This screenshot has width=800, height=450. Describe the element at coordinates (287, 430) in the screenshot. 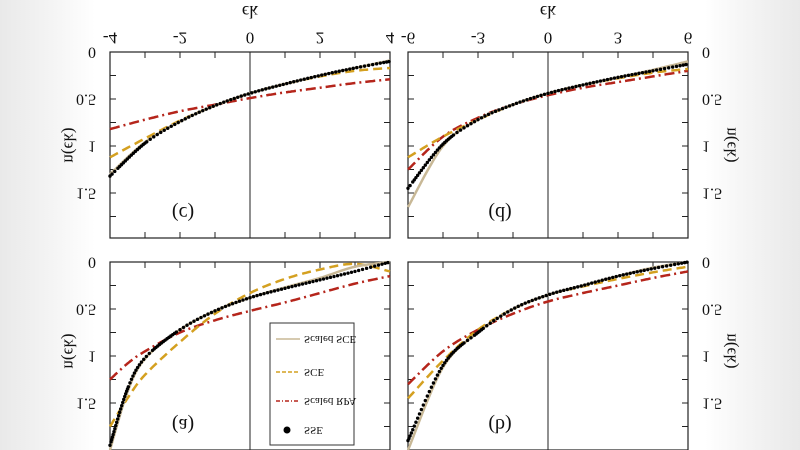

I see `legend-marker` at that location.